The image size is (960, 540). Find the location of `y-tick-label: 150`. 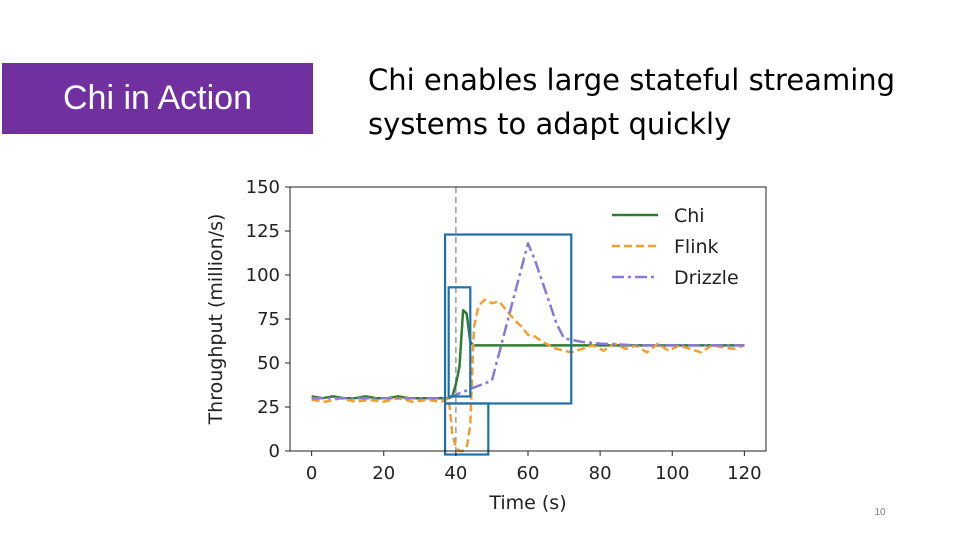

y-tick-label: 150 is located at coordinates (263, 187).